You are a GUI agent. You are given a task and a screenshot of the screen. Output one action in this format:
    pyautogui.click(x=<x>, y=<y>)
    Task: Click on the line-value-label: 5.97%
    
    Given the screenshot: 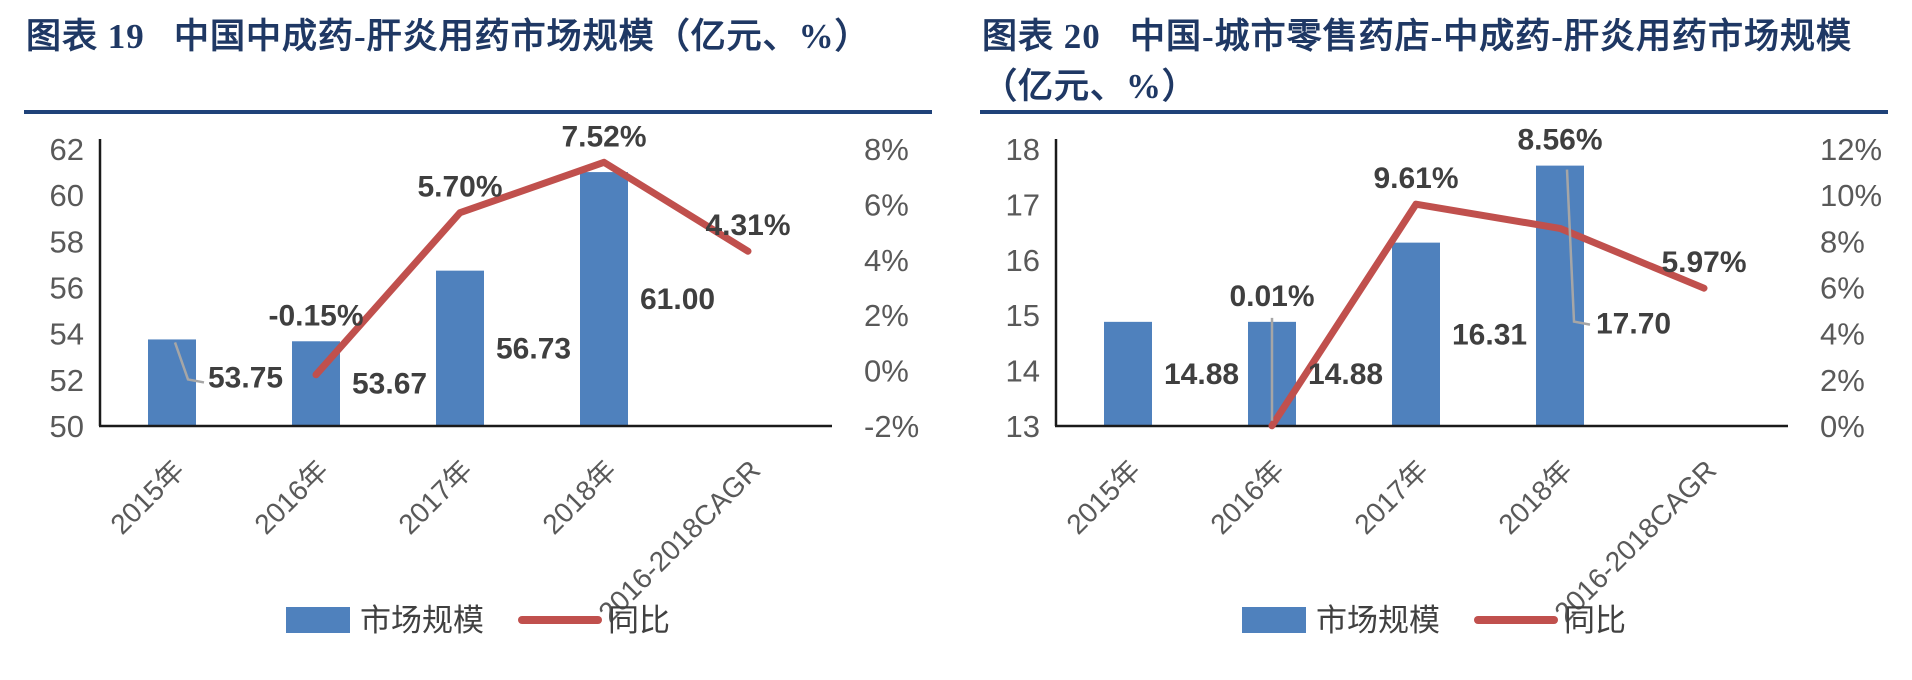 What is the action you would take?
    pyautogui.click(x=1703, y=262)
    